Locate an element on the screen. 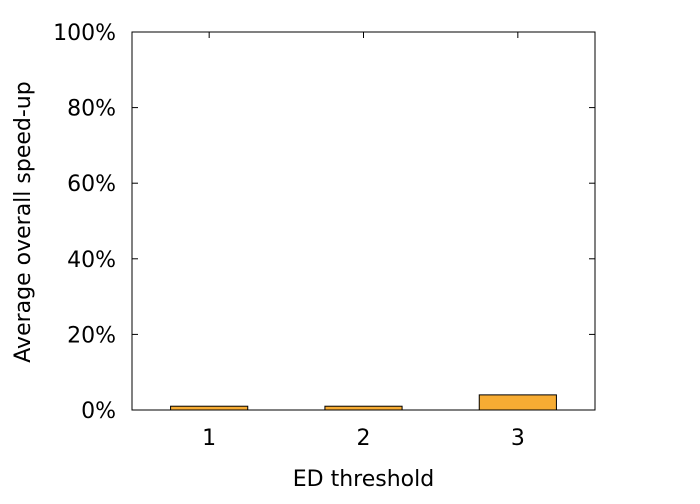  y-tick-label: 20% is located at coordinates (91, 335).